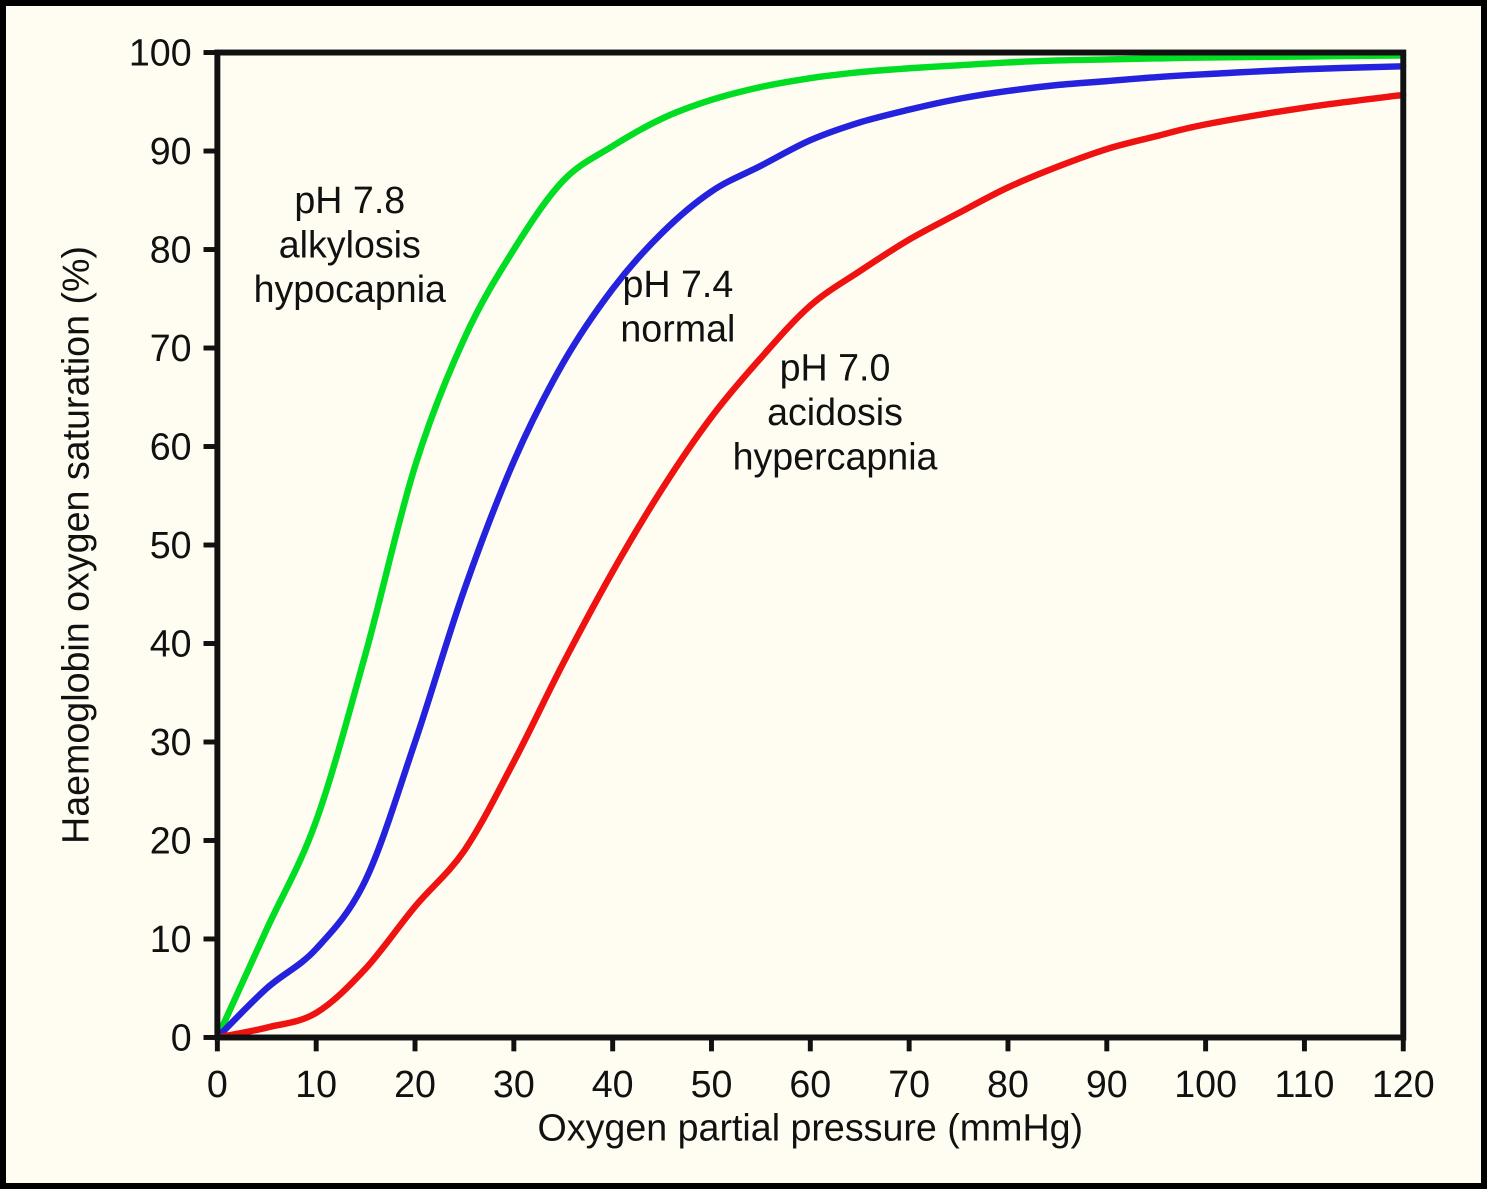  I want to click on y-tick-label: 80, so click(171, 249).